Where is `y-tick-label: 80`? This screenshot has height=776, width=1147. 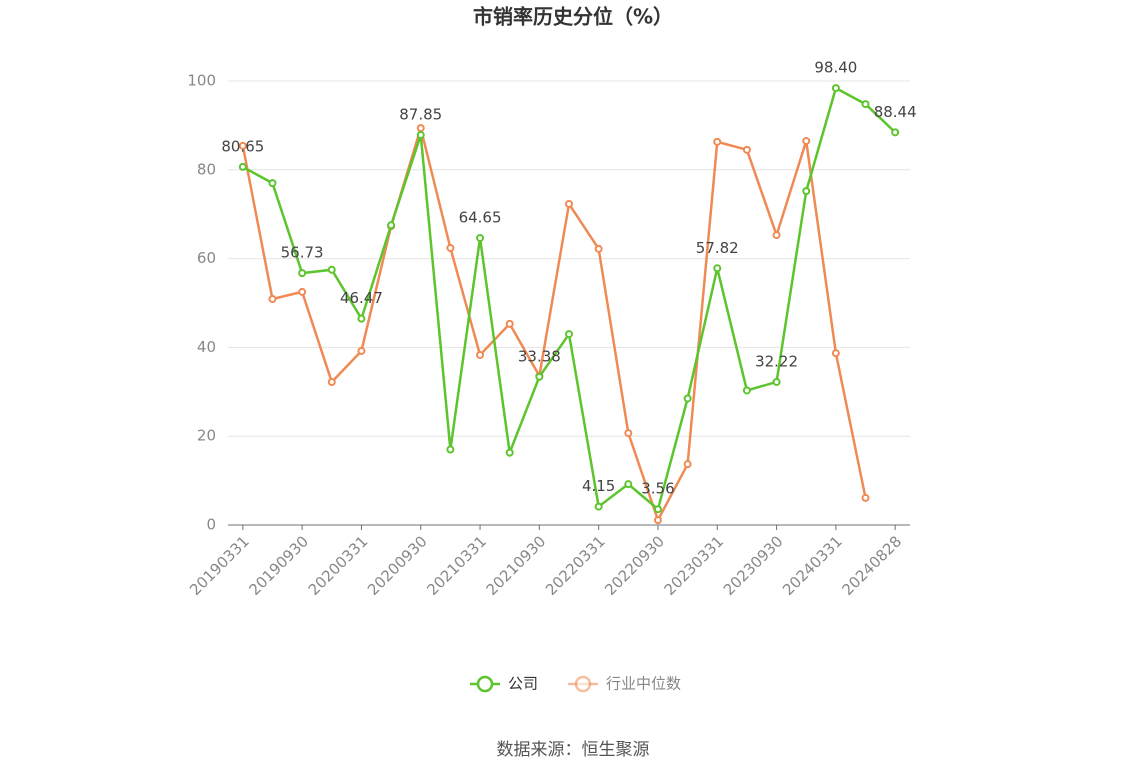 y-tick-label: 80 is located at coordinates (206, 169).